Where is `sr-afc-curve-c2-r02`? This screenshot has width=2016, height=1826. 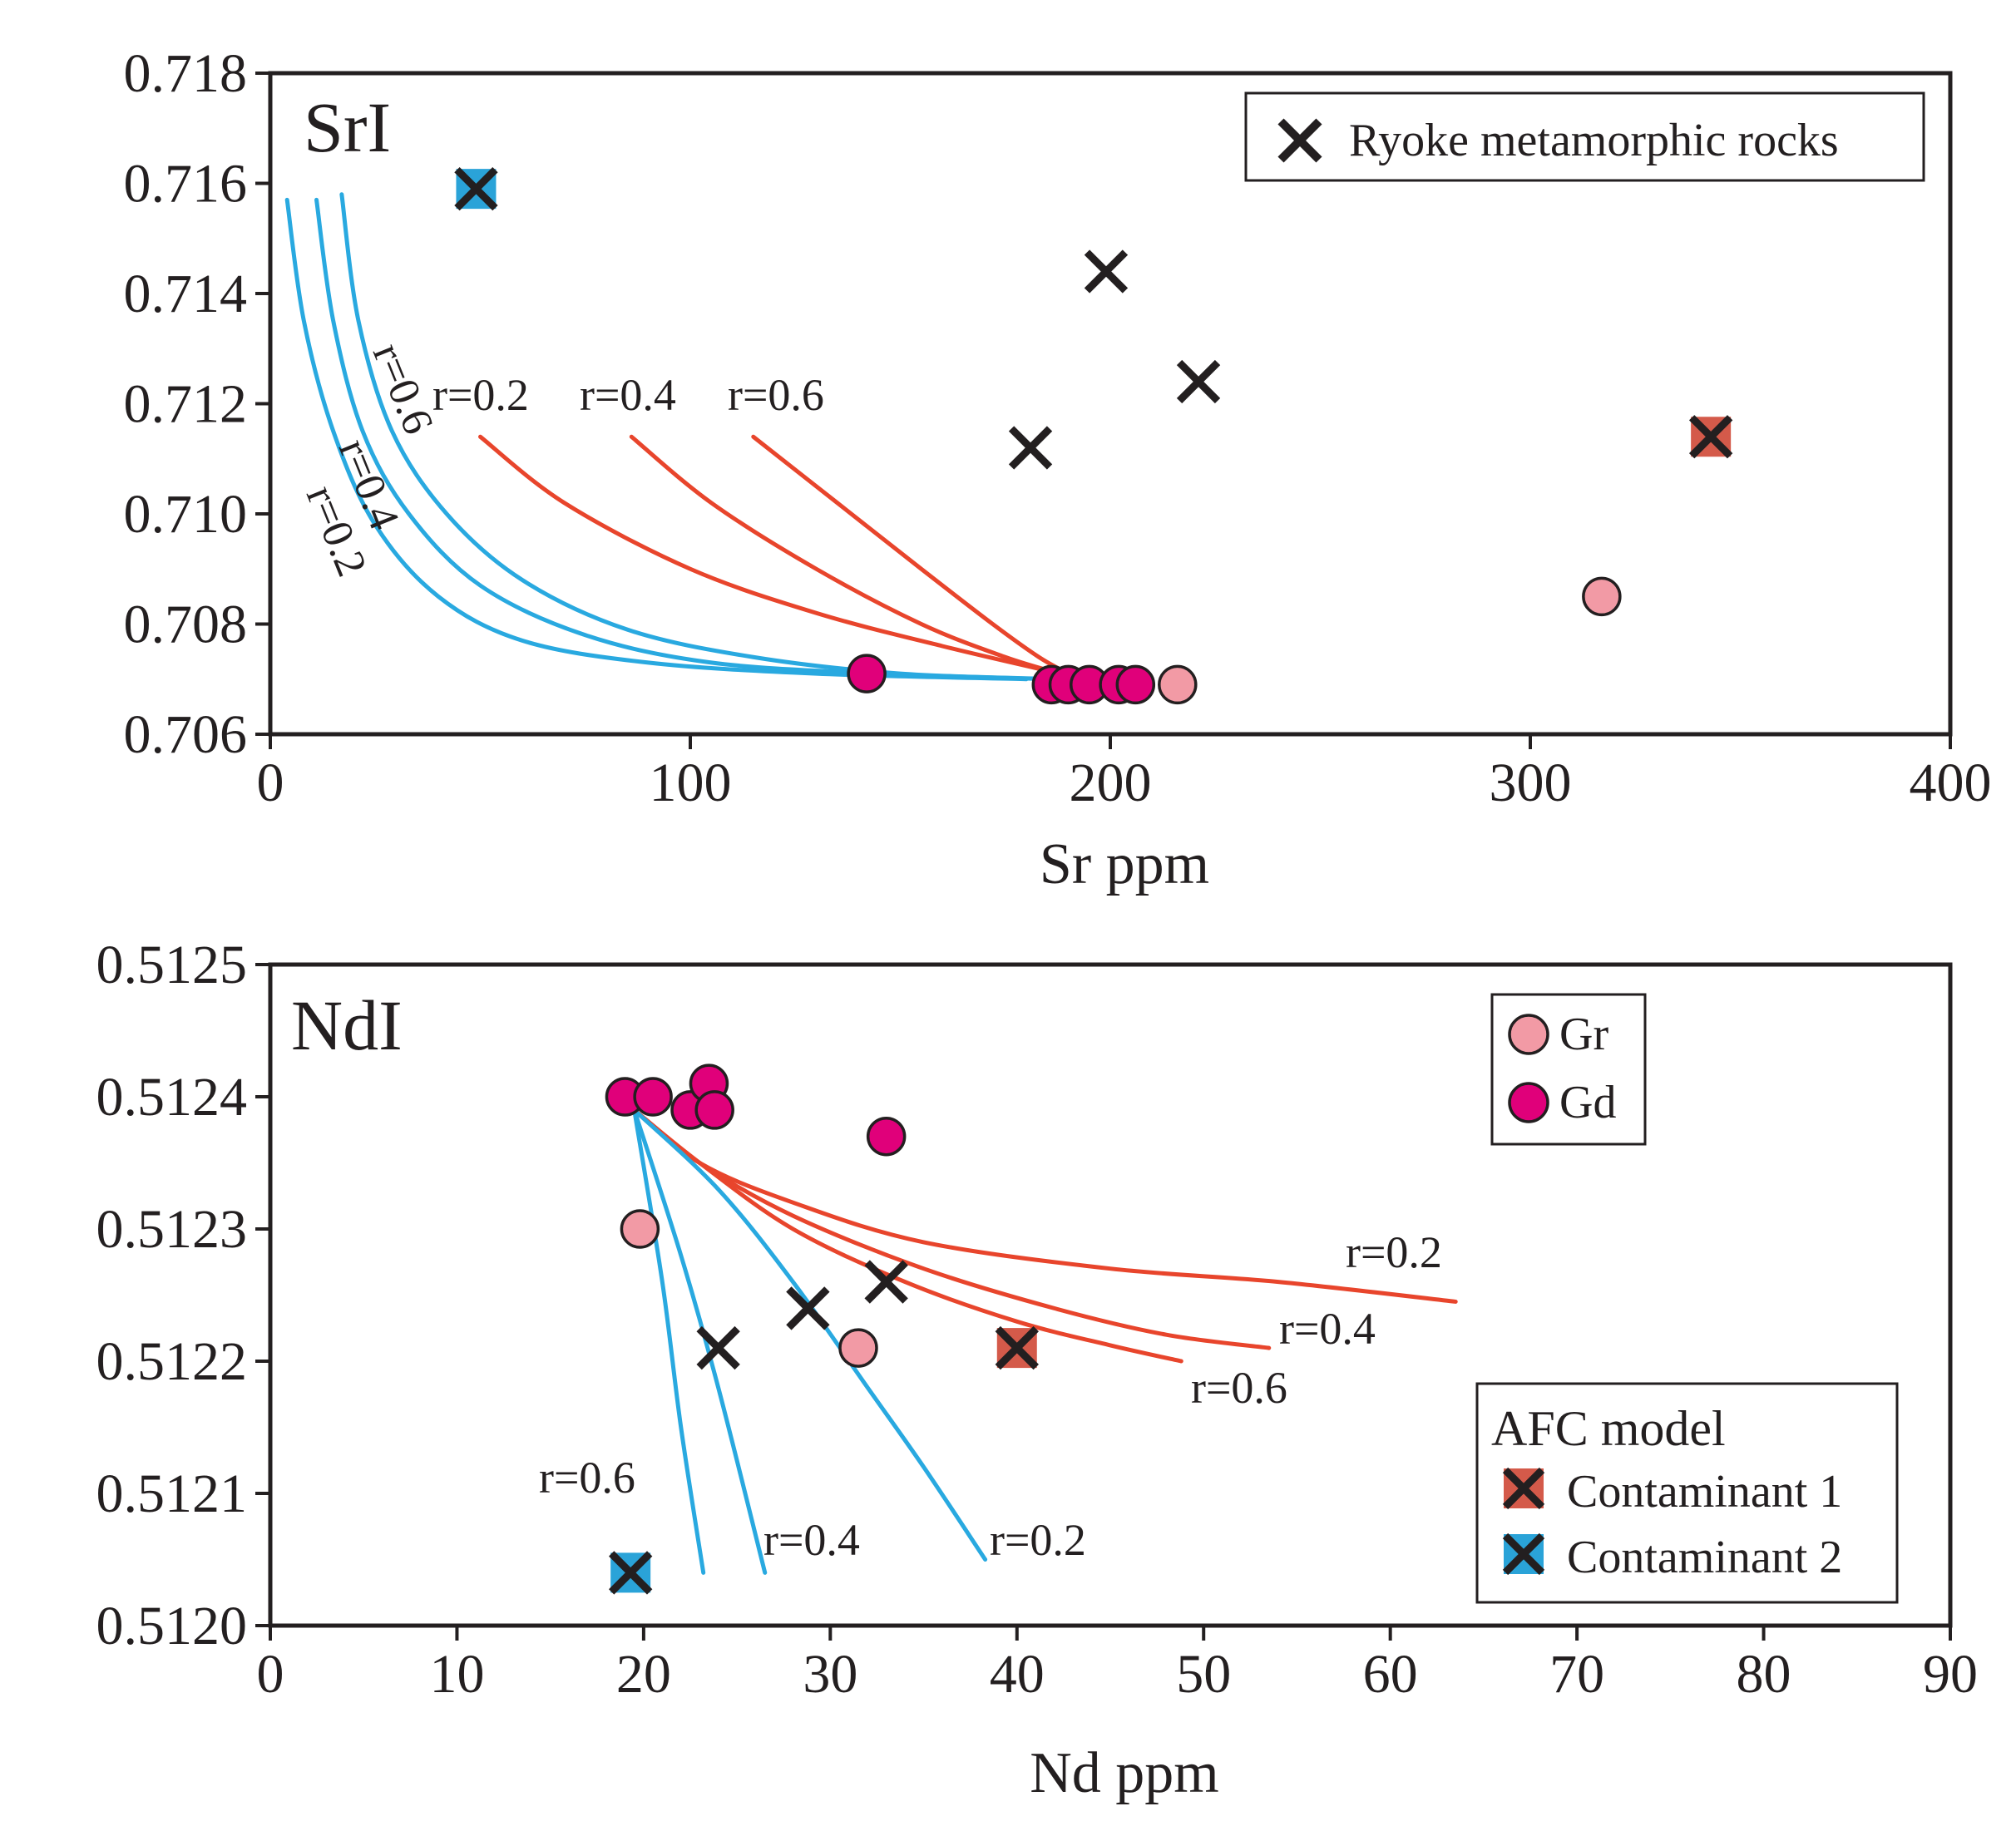 sr-afc-curve-c2-r02 is located at coordinates (656, 439).